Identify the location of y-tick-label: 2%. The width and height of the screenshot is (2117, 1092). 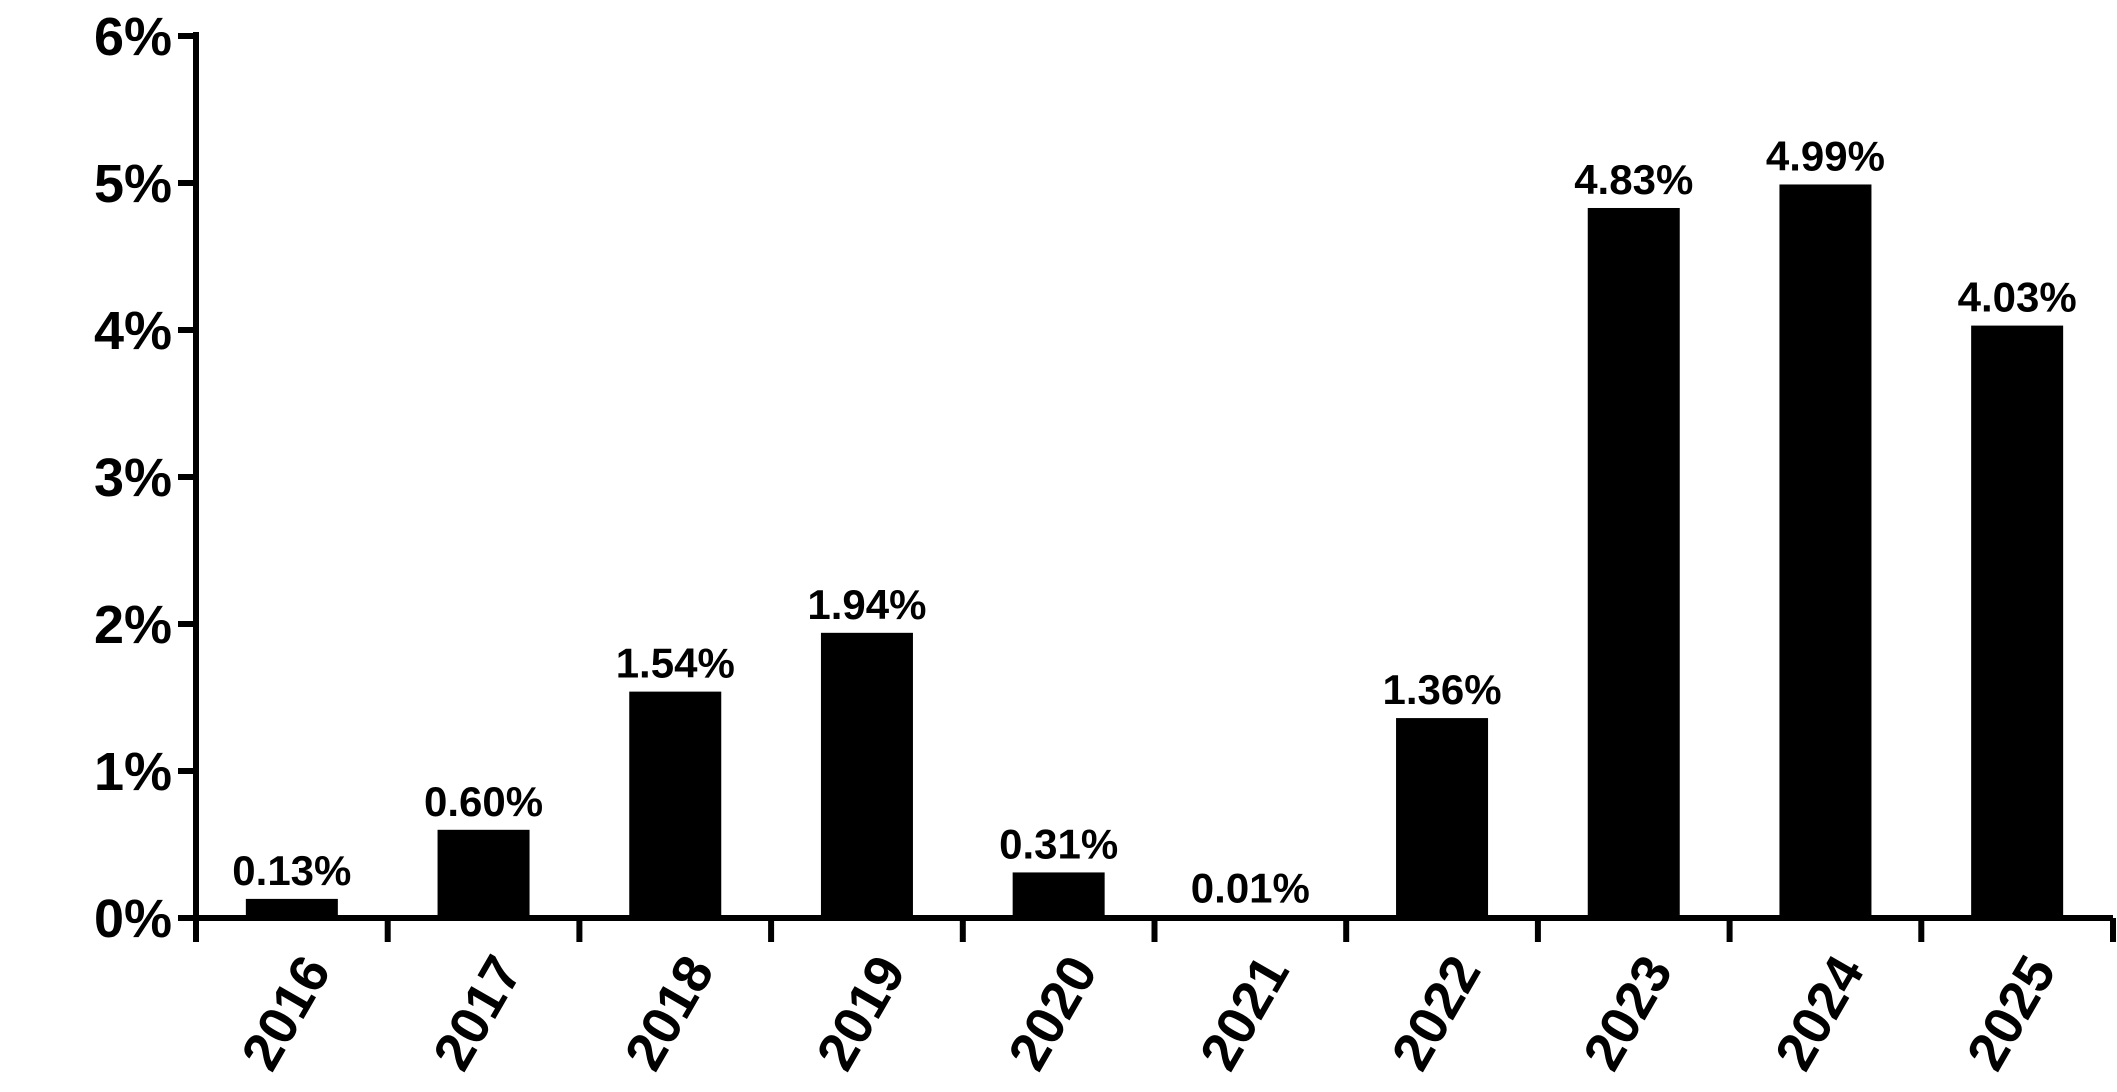
(133, 625).